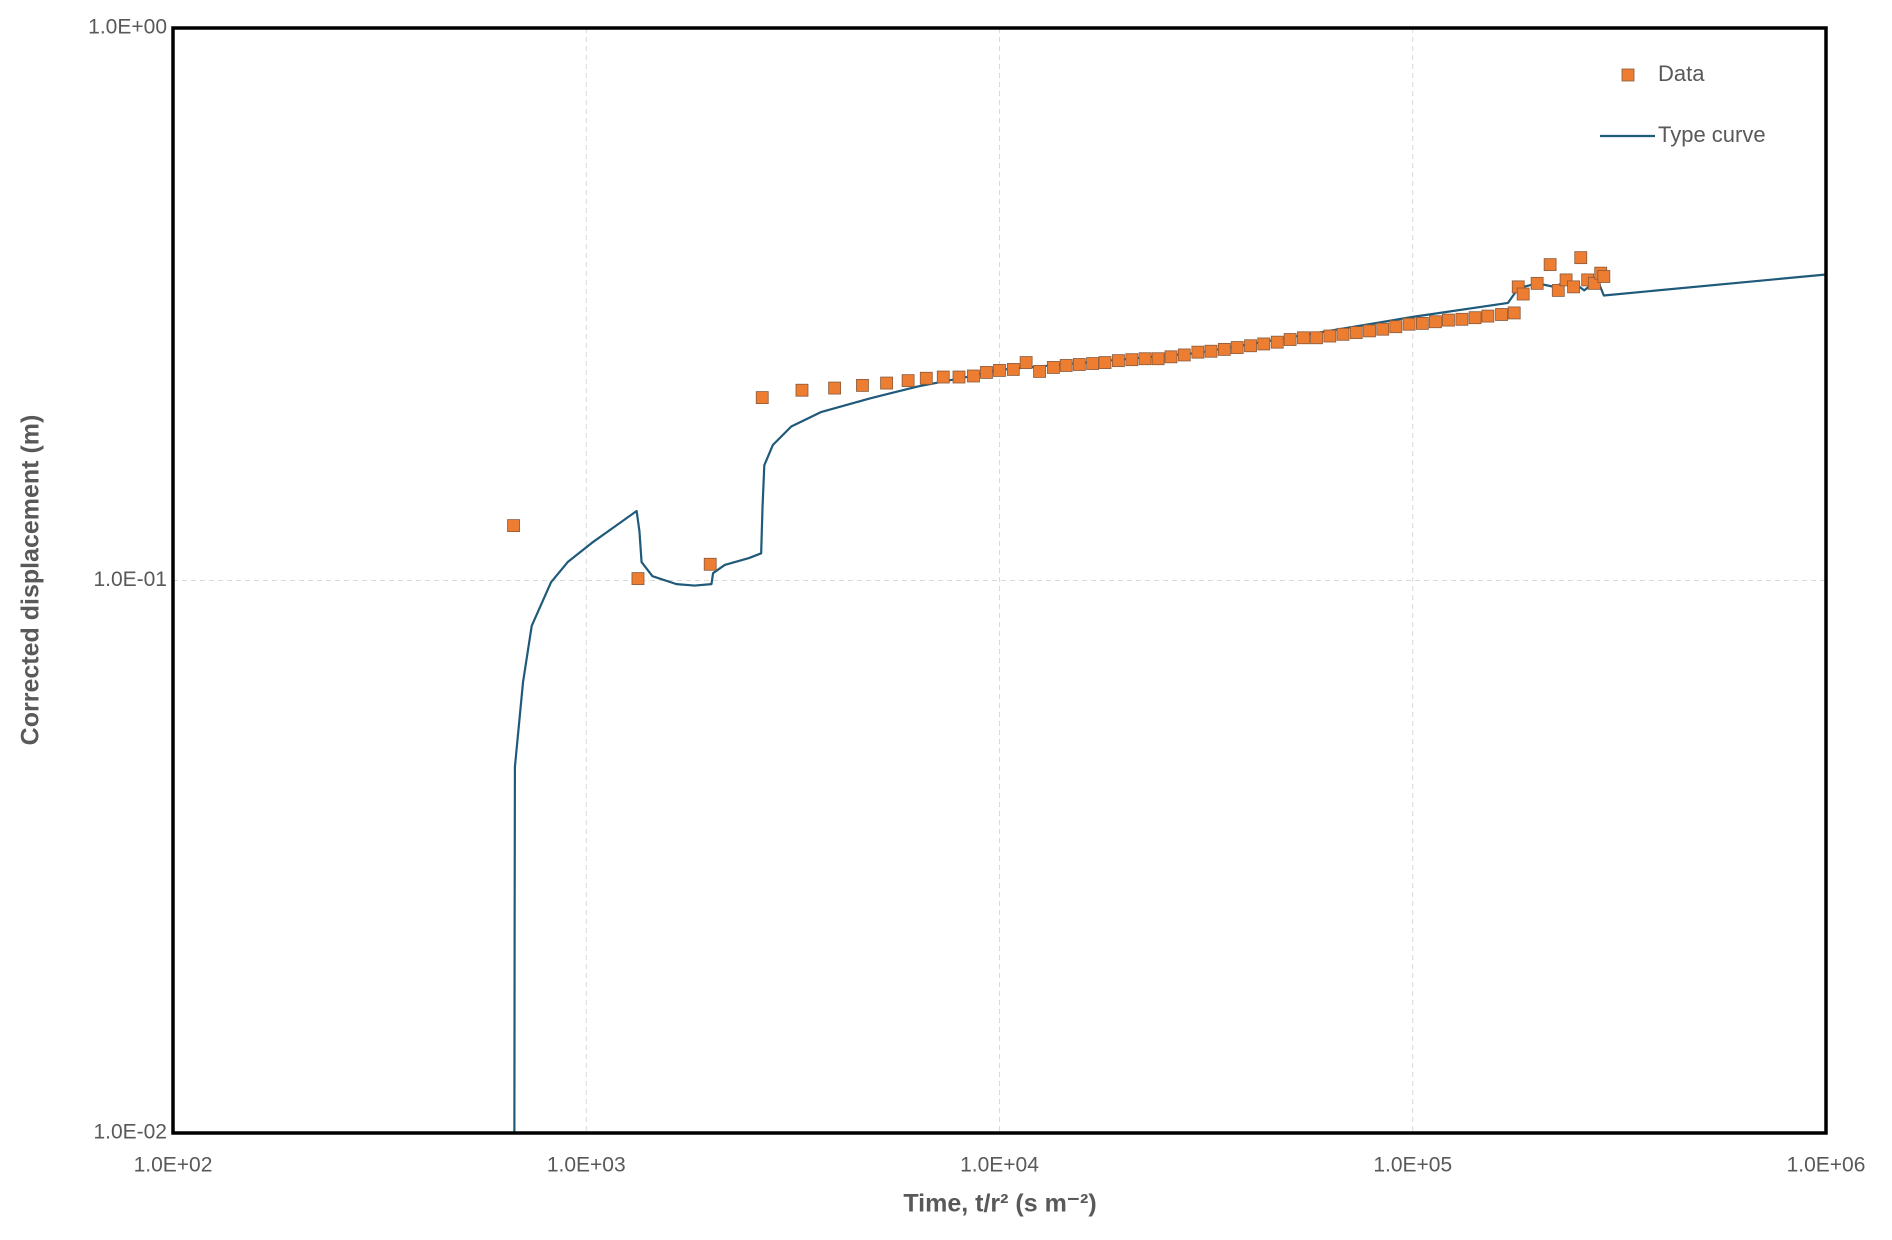  I want to click on legend-label: Data, so click(1681, 73).